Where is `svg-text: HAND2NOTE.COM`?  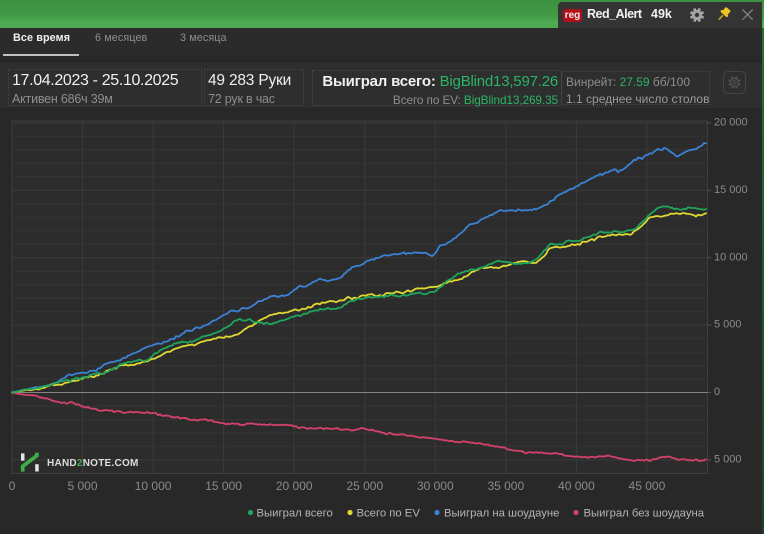
svg-text: HAND2NOTE.COM is located at coordinates (93, 463).